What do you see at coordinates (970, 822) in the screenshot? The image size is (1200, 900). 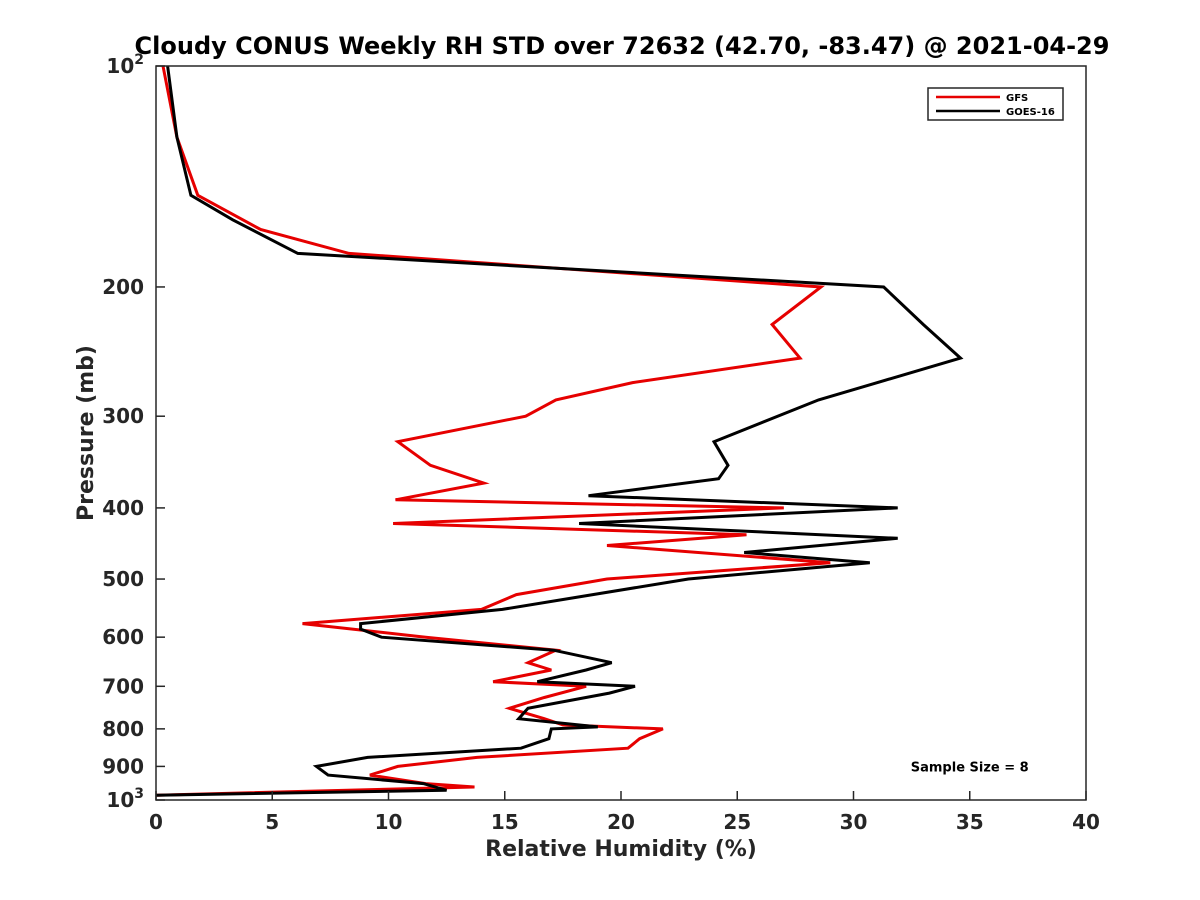 I see `x-tick-label: 35` at bounding box center [970, 822].